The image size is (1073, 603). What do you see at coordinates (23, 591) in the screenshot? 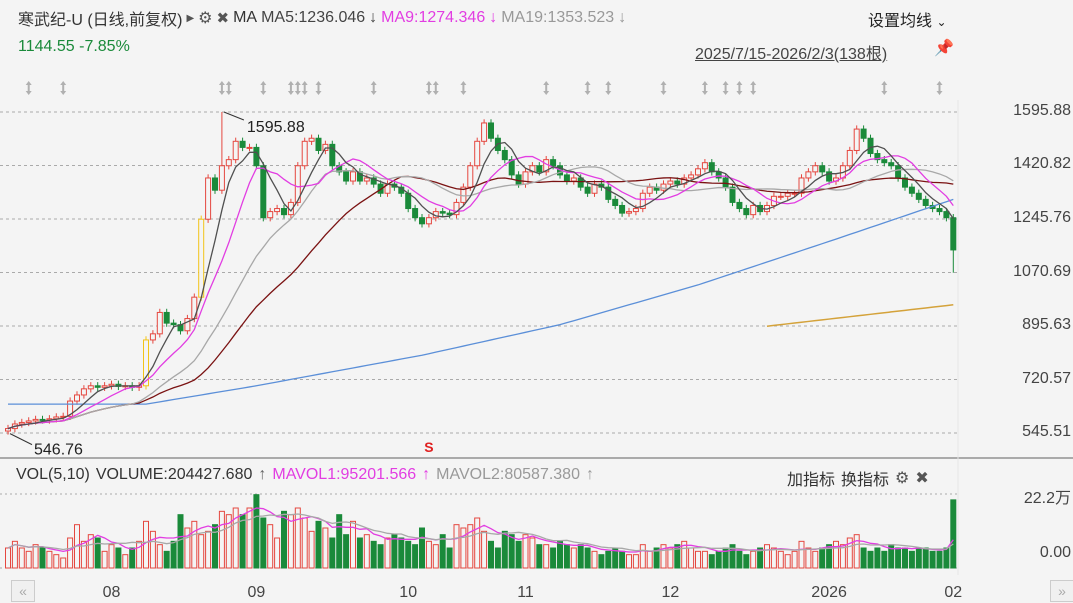
I see `scroll-left-button: «` at bounding box center [23, 591].